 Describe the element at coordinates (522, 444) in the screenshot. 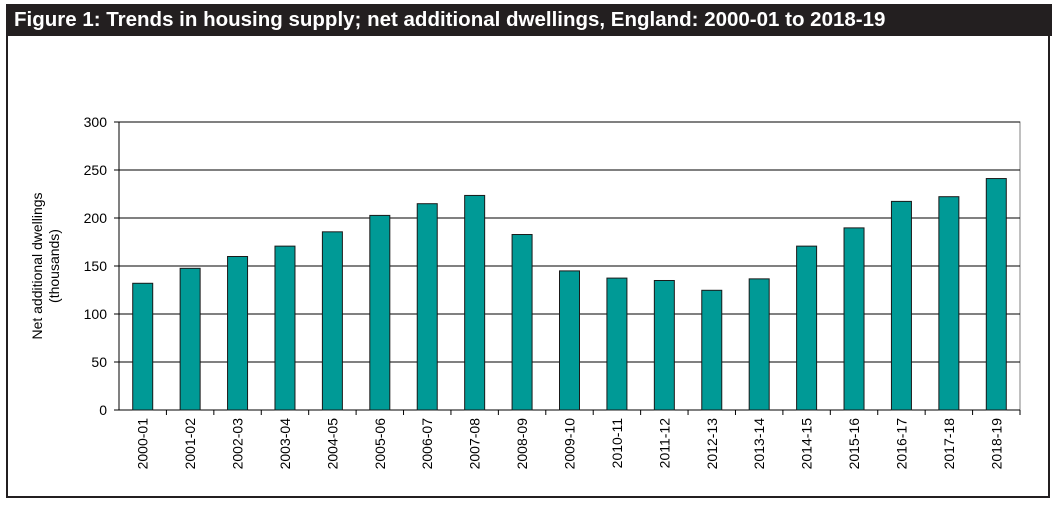

I see `x-tick-label: 2008-09` at that location.